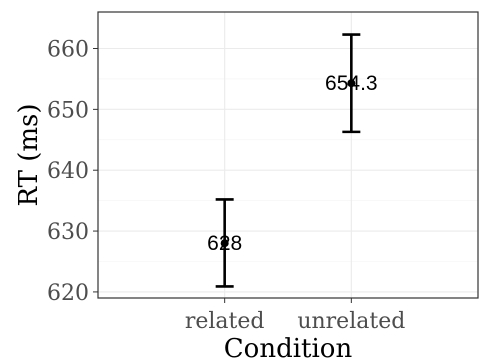 This screenshot has width=486, height=362. Describe the element at coordinates (288, 348) in the screenshot. I see `x-axis-title: Condition` at that location.